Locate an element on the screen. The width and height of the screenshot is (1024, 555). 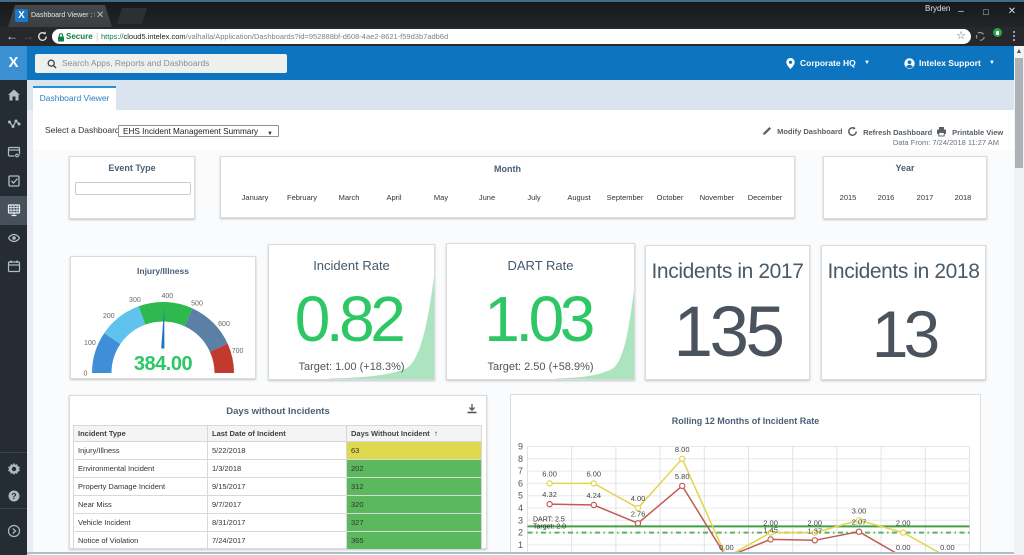
svg-text: 1 is located at coordinates (520, 545).